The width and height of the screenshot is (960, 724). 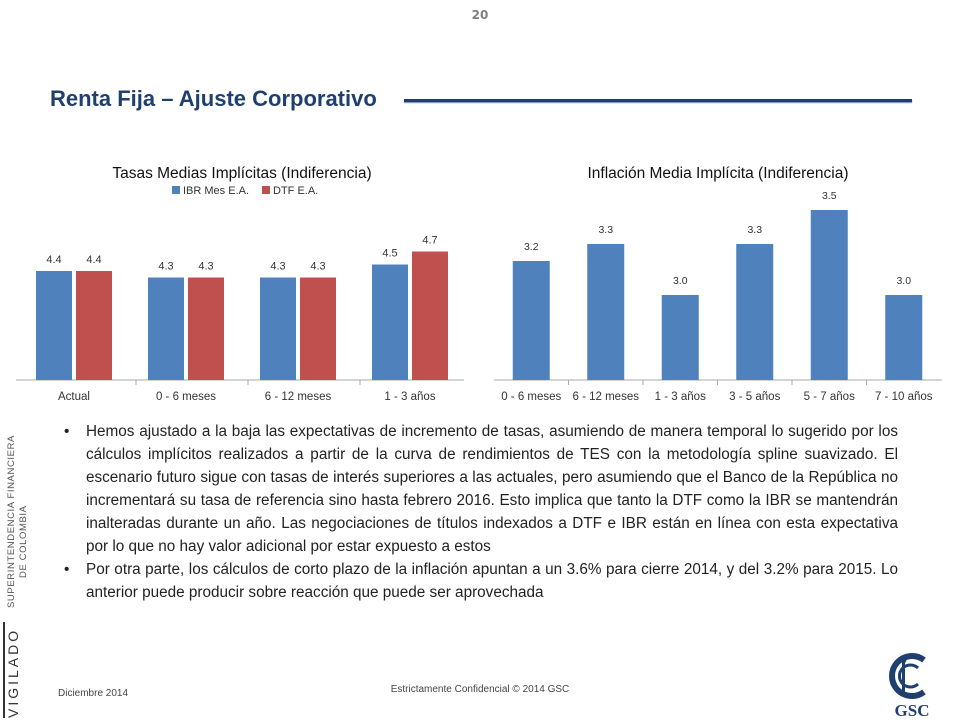 I want to click on data-label: 3.5, so click(x=829, y=196).